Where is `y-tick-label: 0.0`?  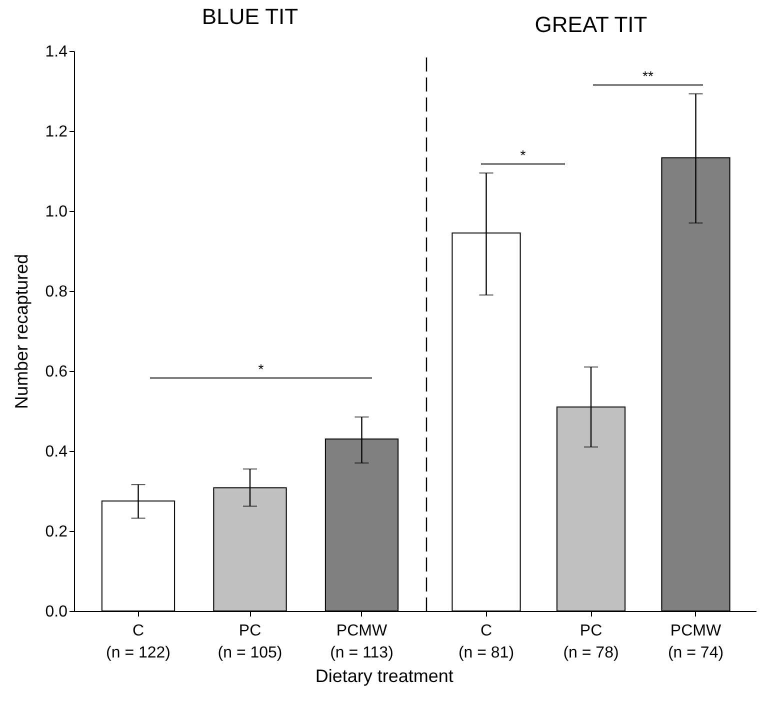
y-tick-label: 0.0 is located at coordinates (56, 612).